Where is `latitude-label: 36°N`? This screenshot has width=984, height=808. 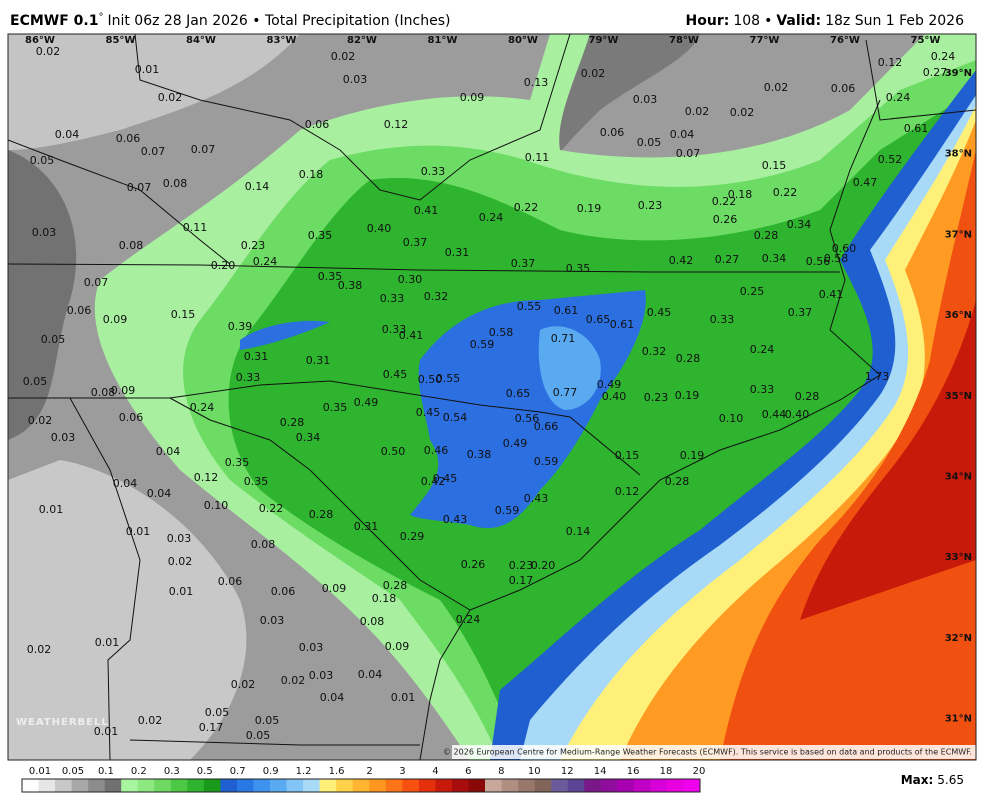 latitude-label: 36°N is located at coordinates (958, 315).